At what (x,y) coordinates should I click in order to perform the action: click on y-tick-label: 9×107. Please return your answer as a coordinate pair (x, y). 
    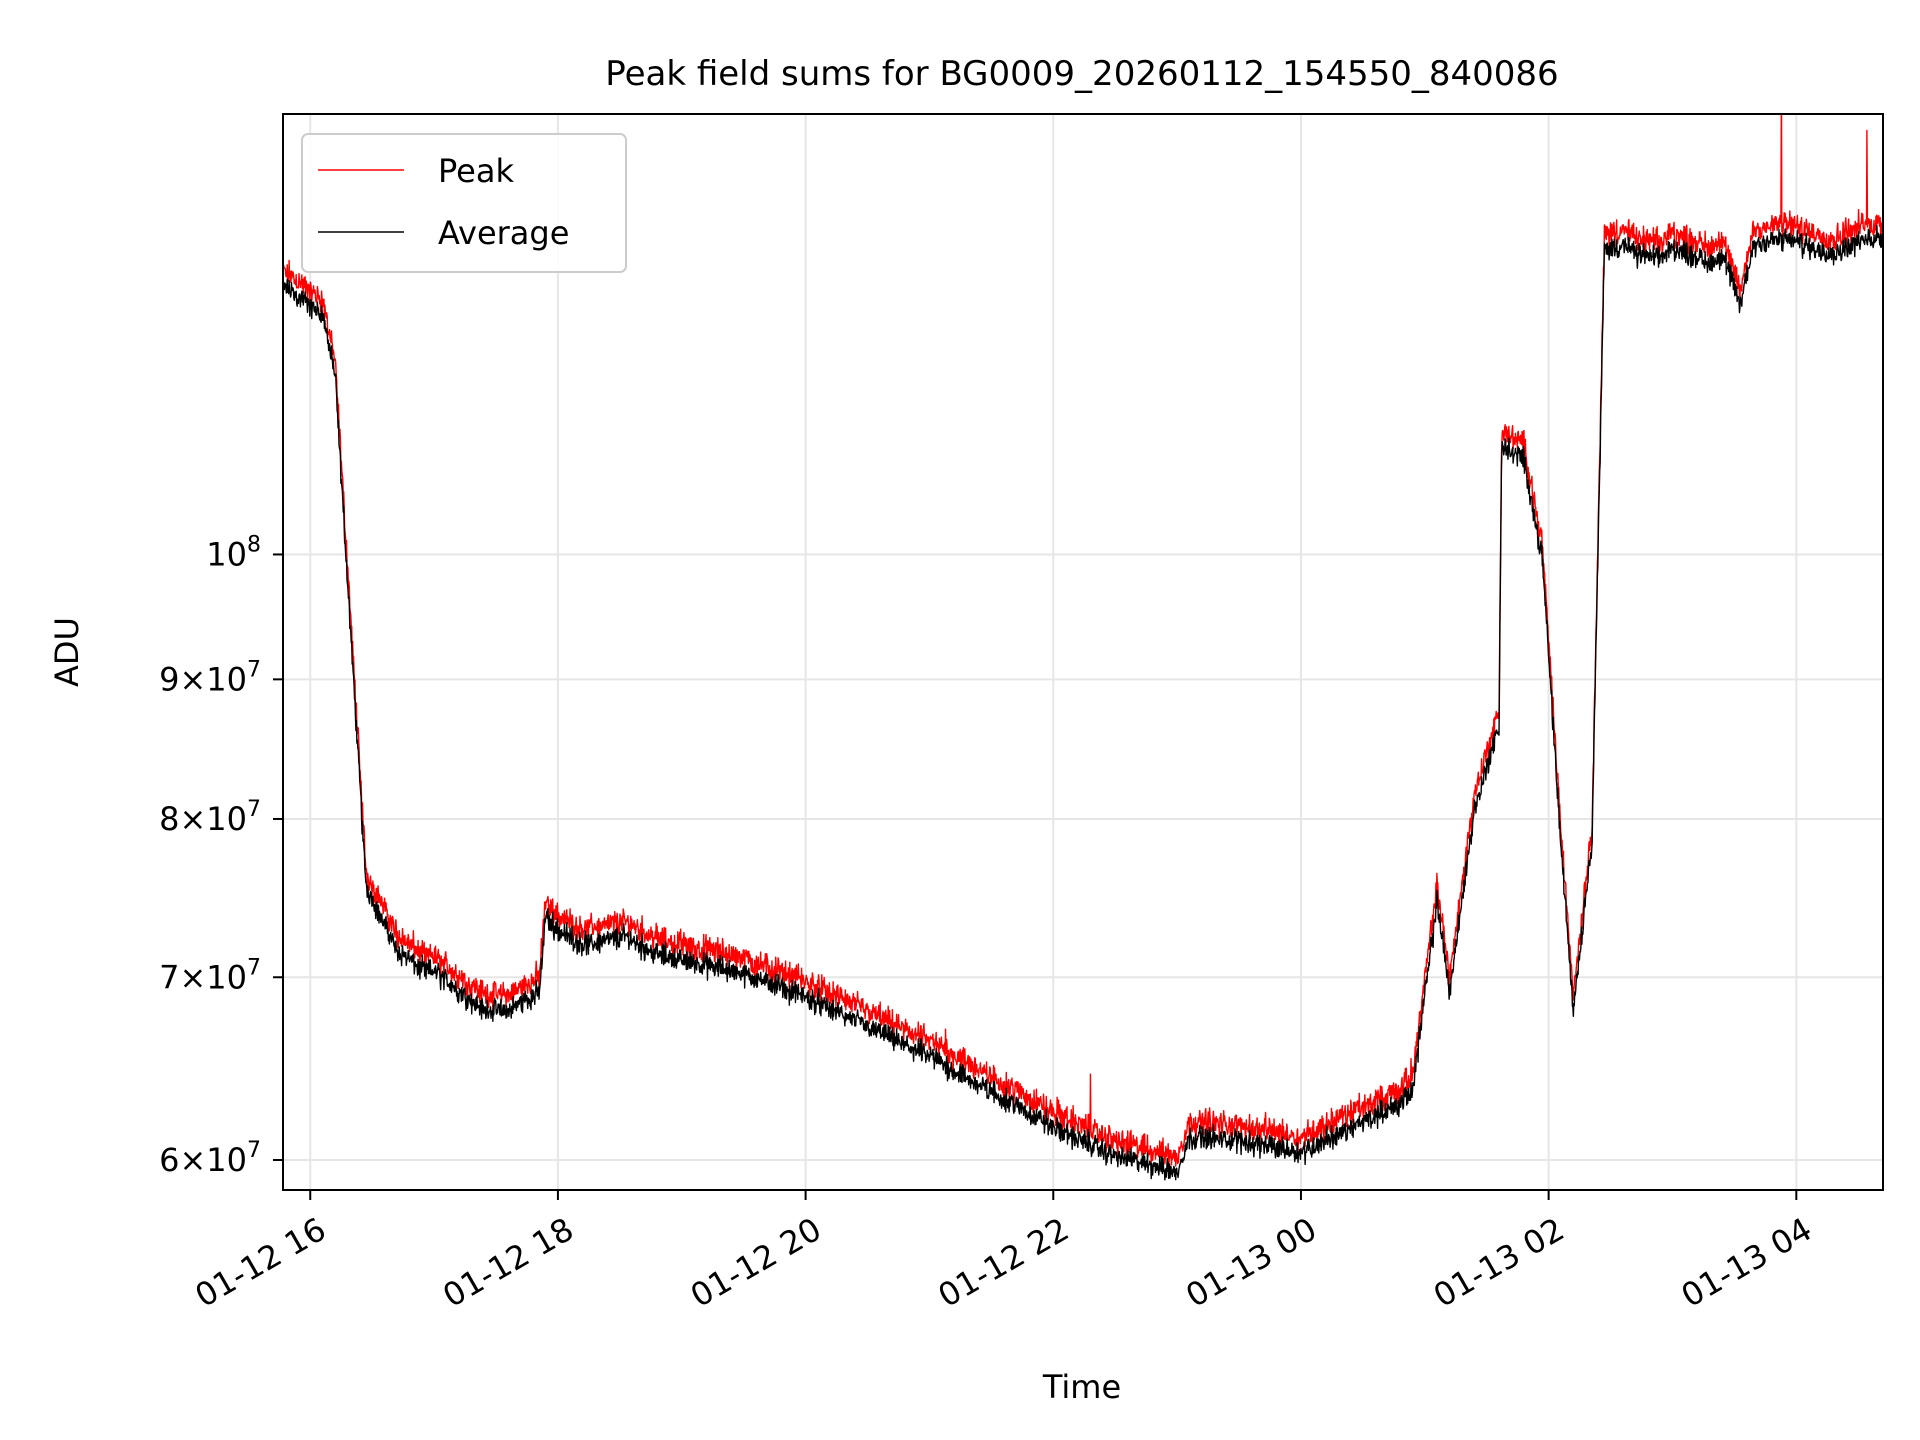
    Looking at the image, I should click on (210, 677).